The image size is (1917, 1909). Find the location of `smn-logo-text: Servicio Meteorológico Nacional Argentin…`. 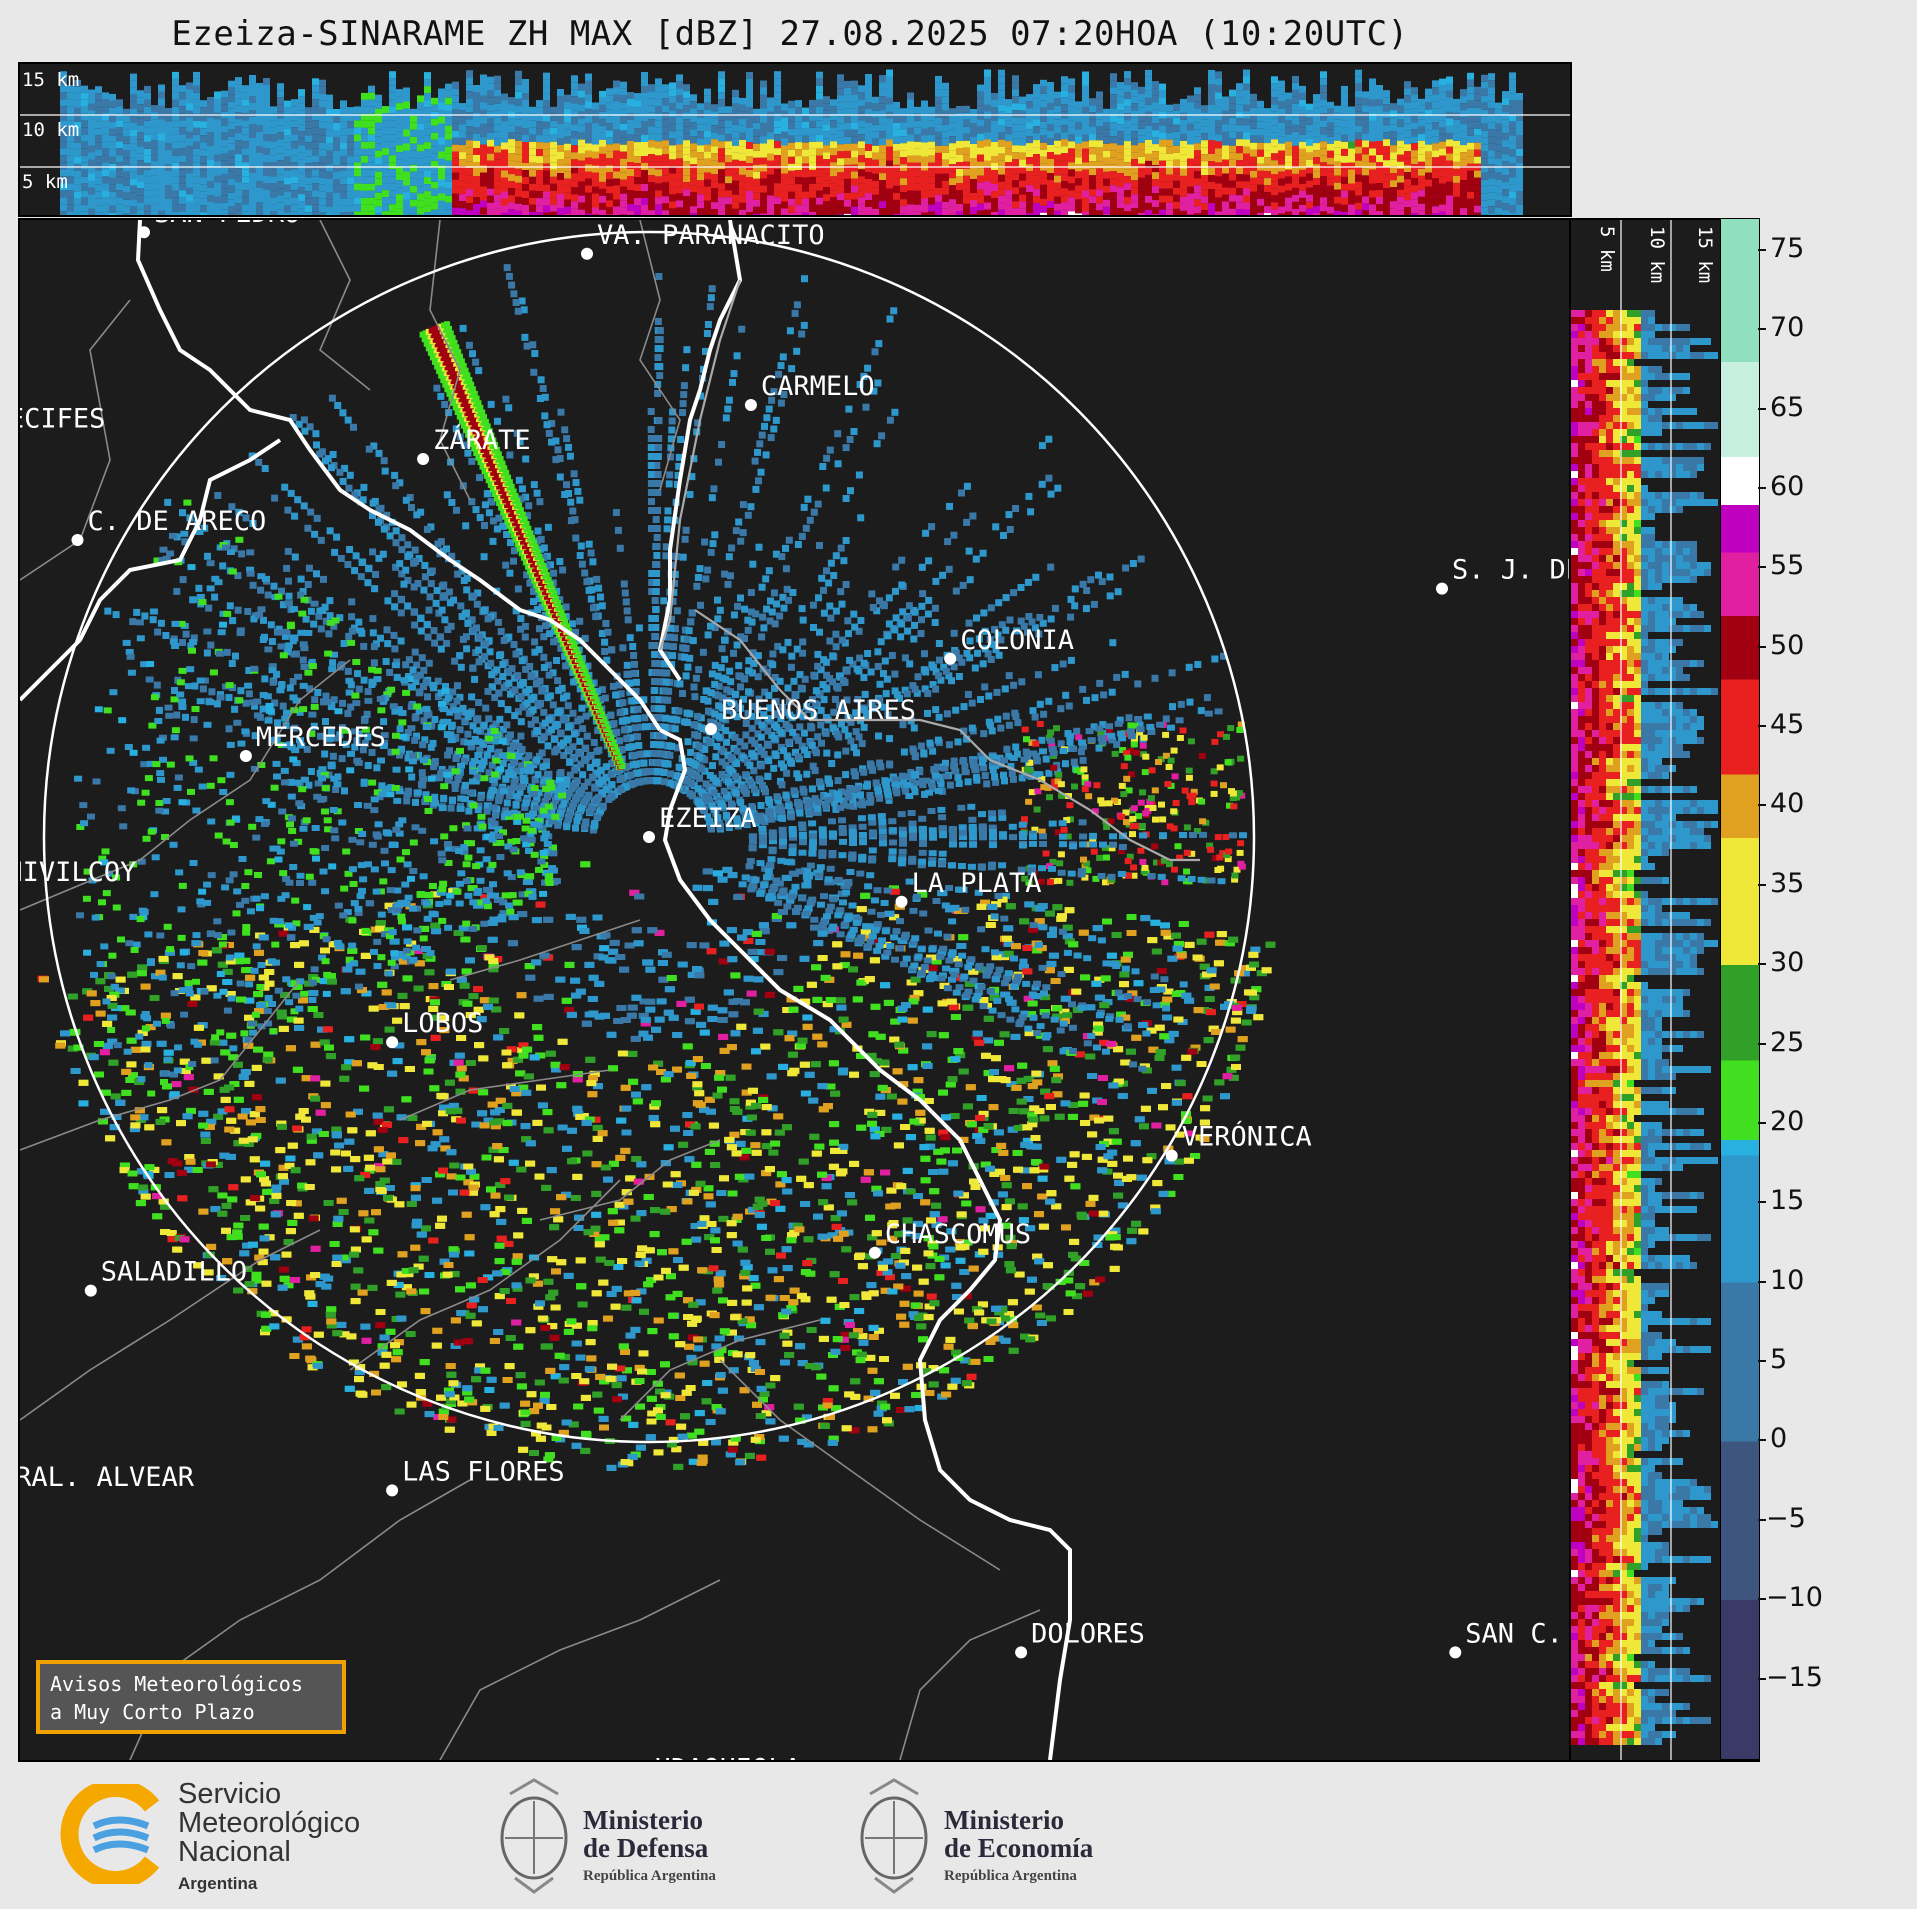

smn-logo-text: Servicio Meteorológico Nacional Argentin… is located at coordinates (269, 1839).